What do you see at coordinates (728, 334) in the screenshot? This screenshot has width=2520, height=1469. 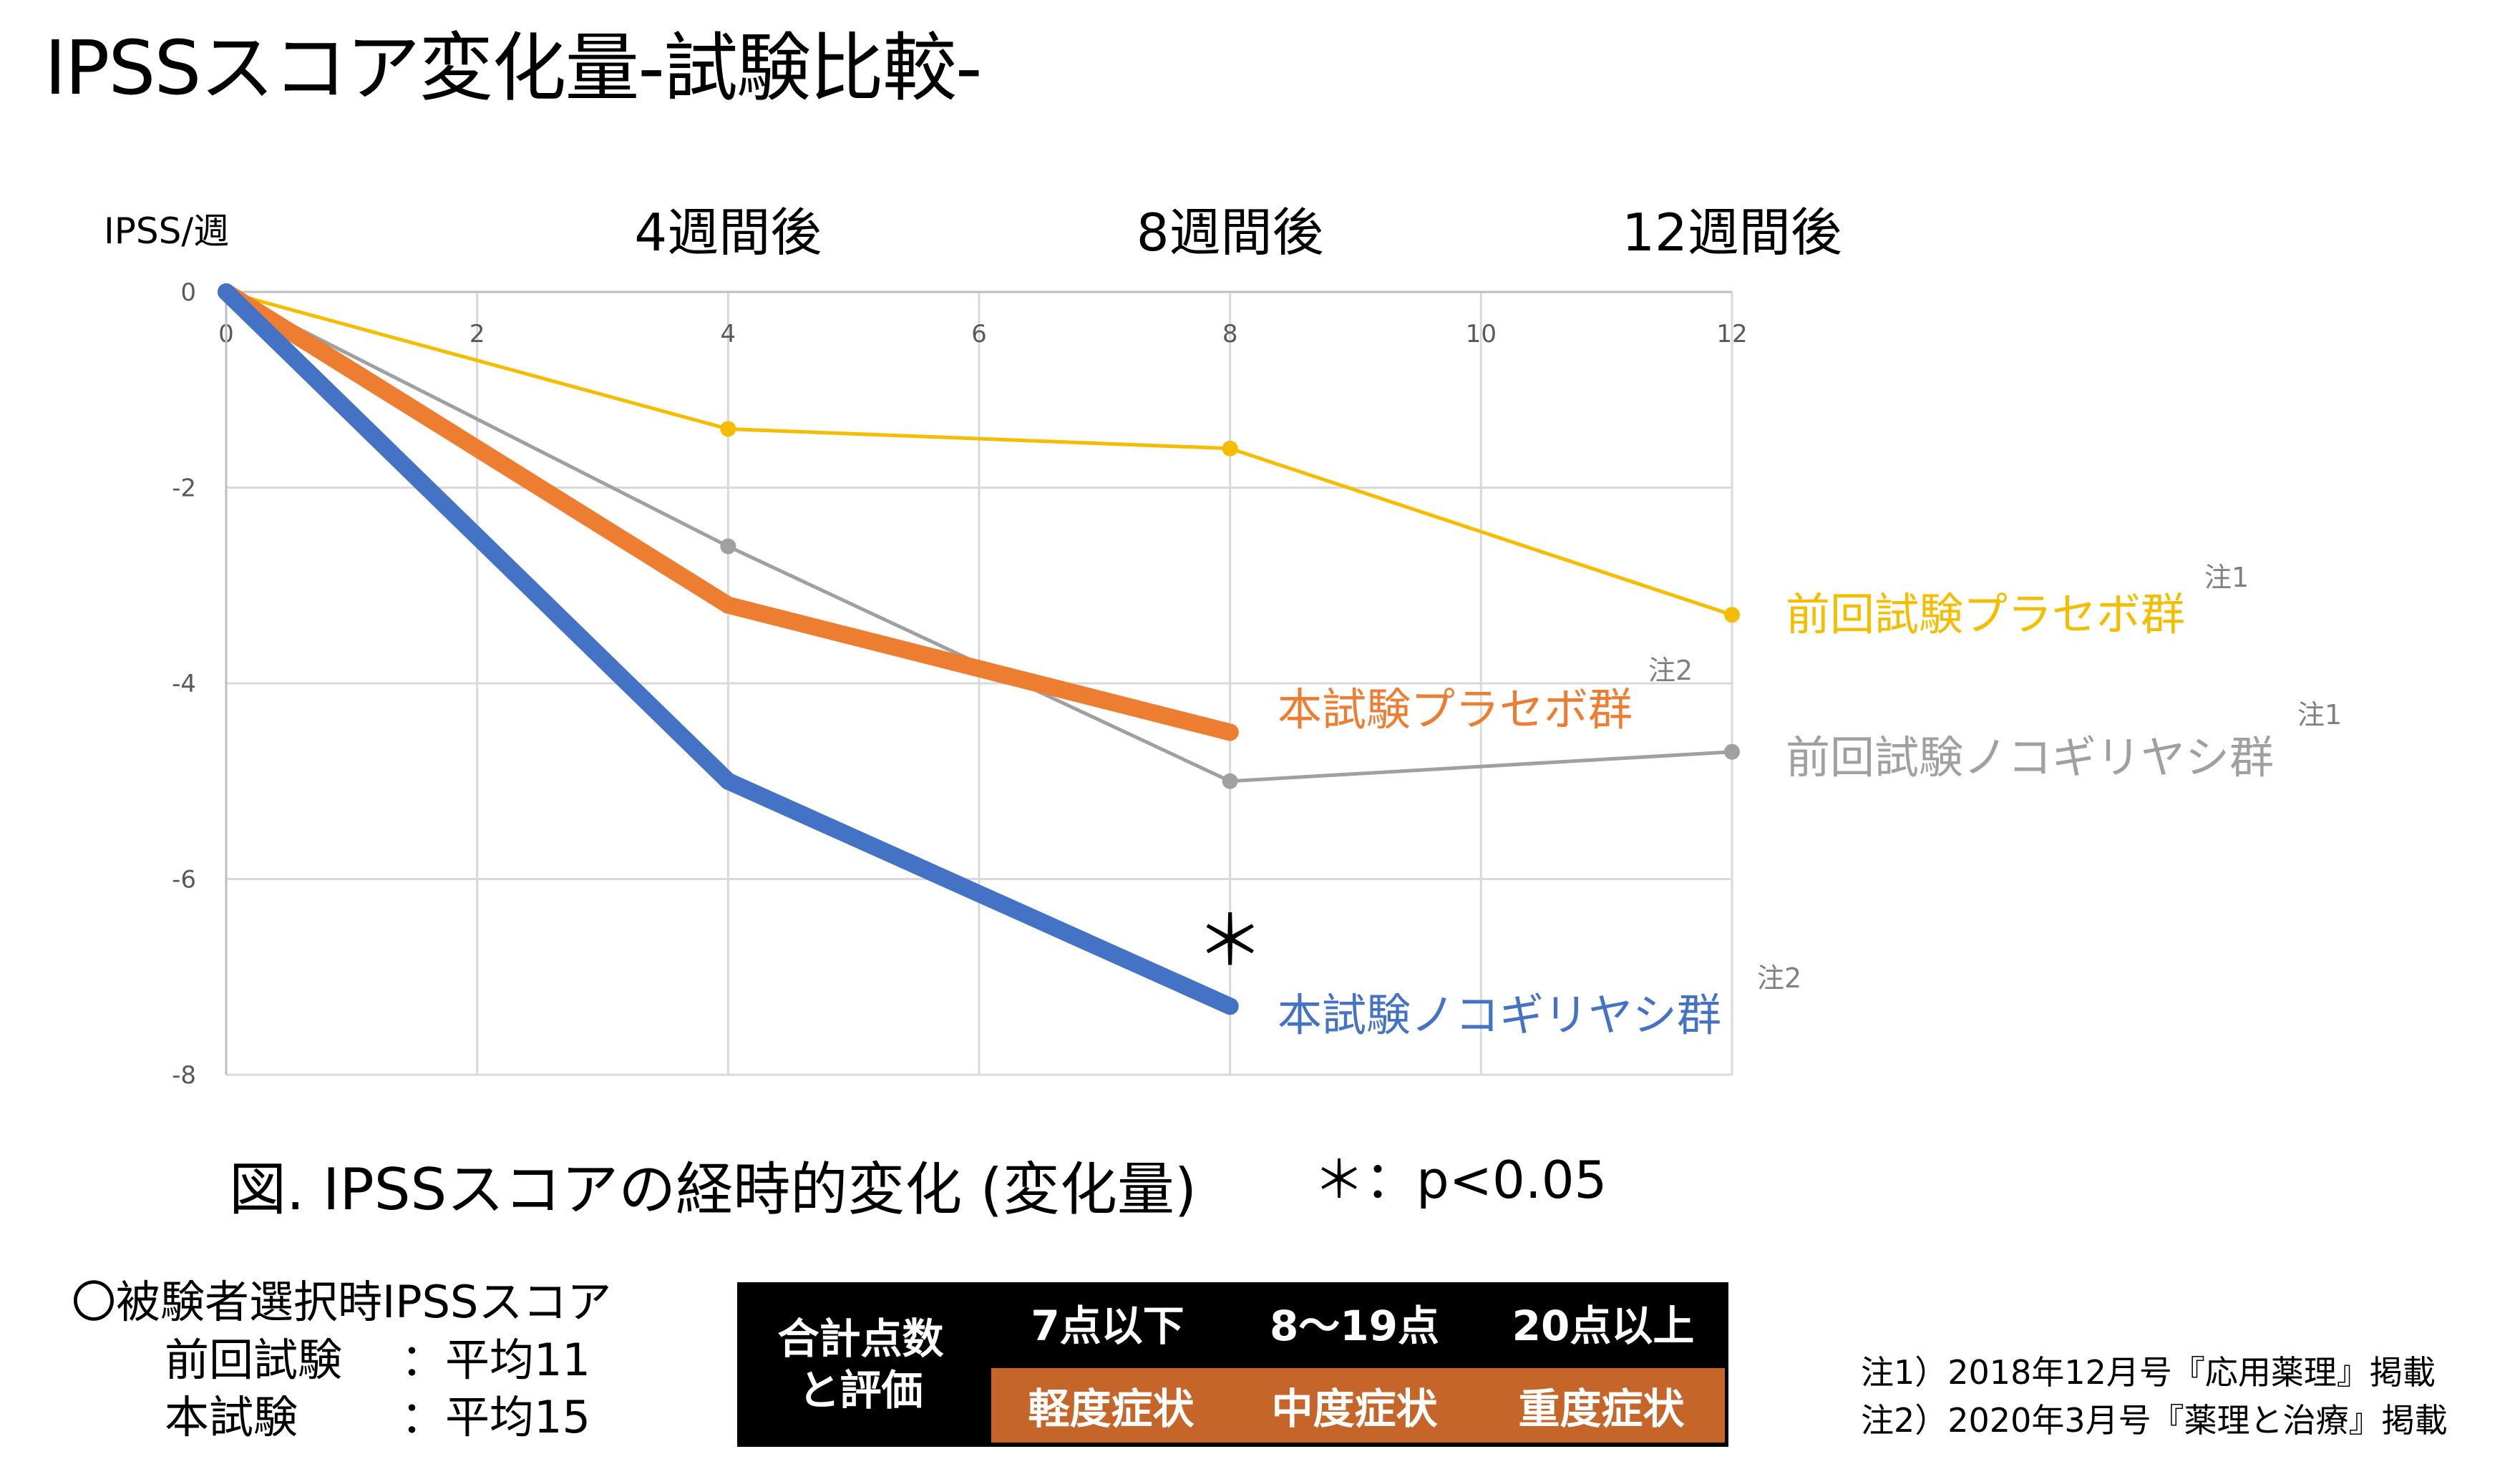 I see `x-tick-label: 4` at bounding box center [728, 334].